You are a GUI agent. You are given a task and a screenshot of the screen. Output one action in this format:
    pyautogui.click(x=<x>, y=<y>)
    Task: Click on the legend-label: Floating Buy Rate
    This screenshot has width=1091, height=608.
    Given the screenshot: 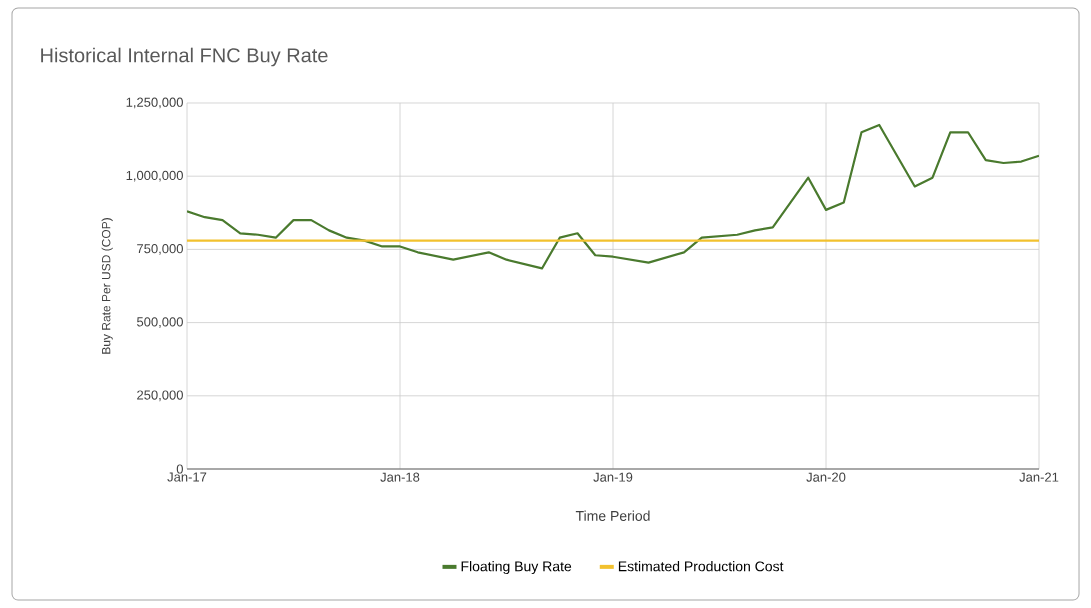 What is the action you would take?
    pyautogui.click(x=516, y=568)
    